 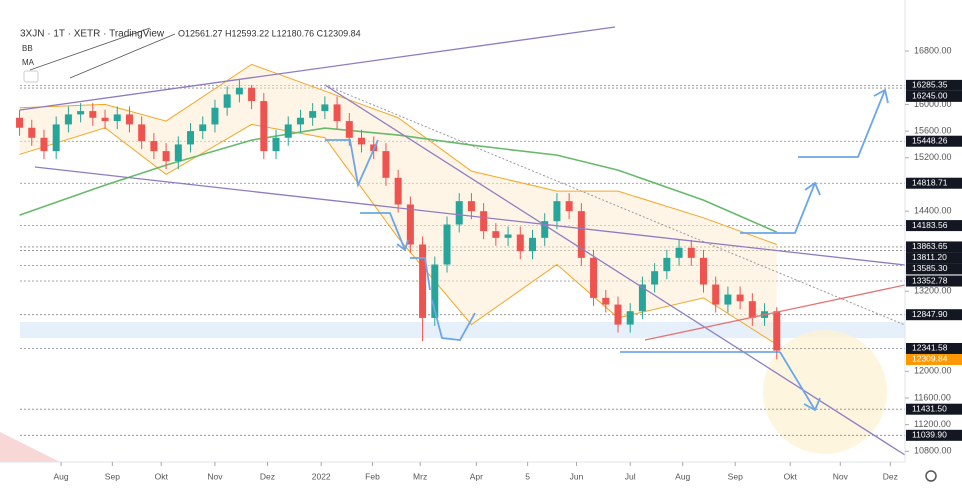 I want to click on y-tick-label: 14400.00, so click(x=933, y=211).